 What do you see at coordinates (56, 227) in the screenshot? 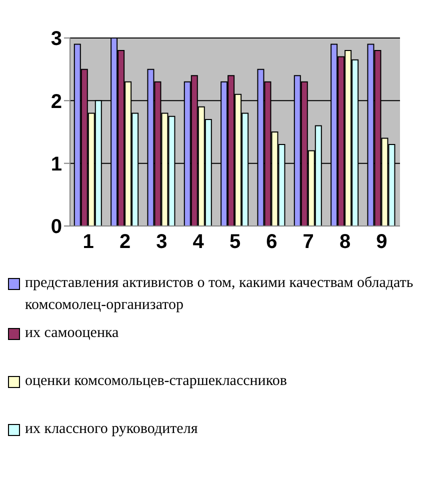
I see `y-tick-label: 0` at bounding box center [56, 227].